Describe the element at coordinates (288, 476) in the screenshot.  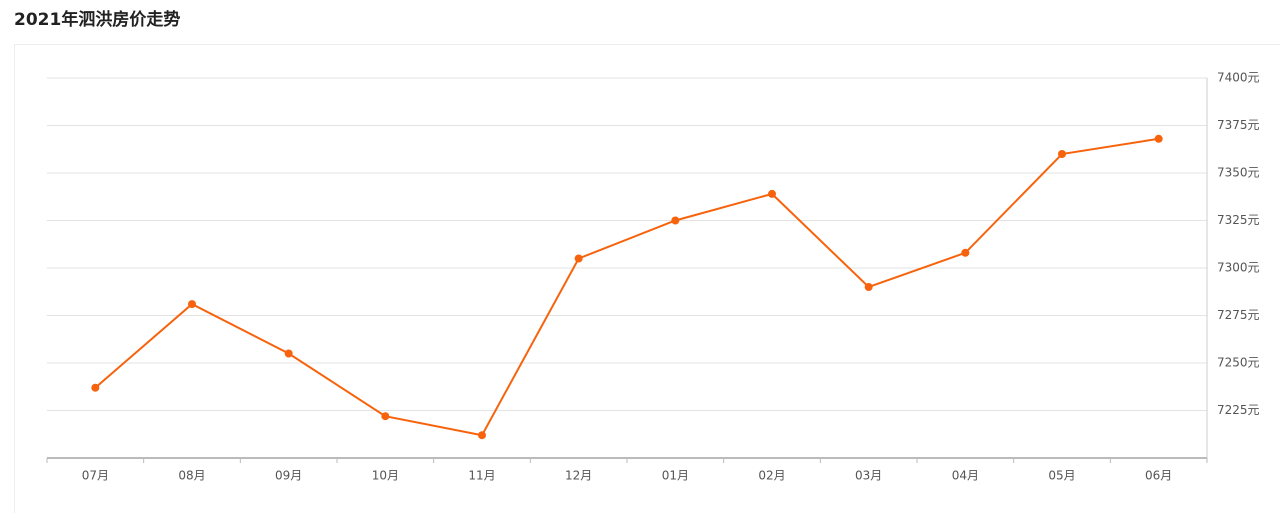
I see `x-tick-label: 09月` at that location.